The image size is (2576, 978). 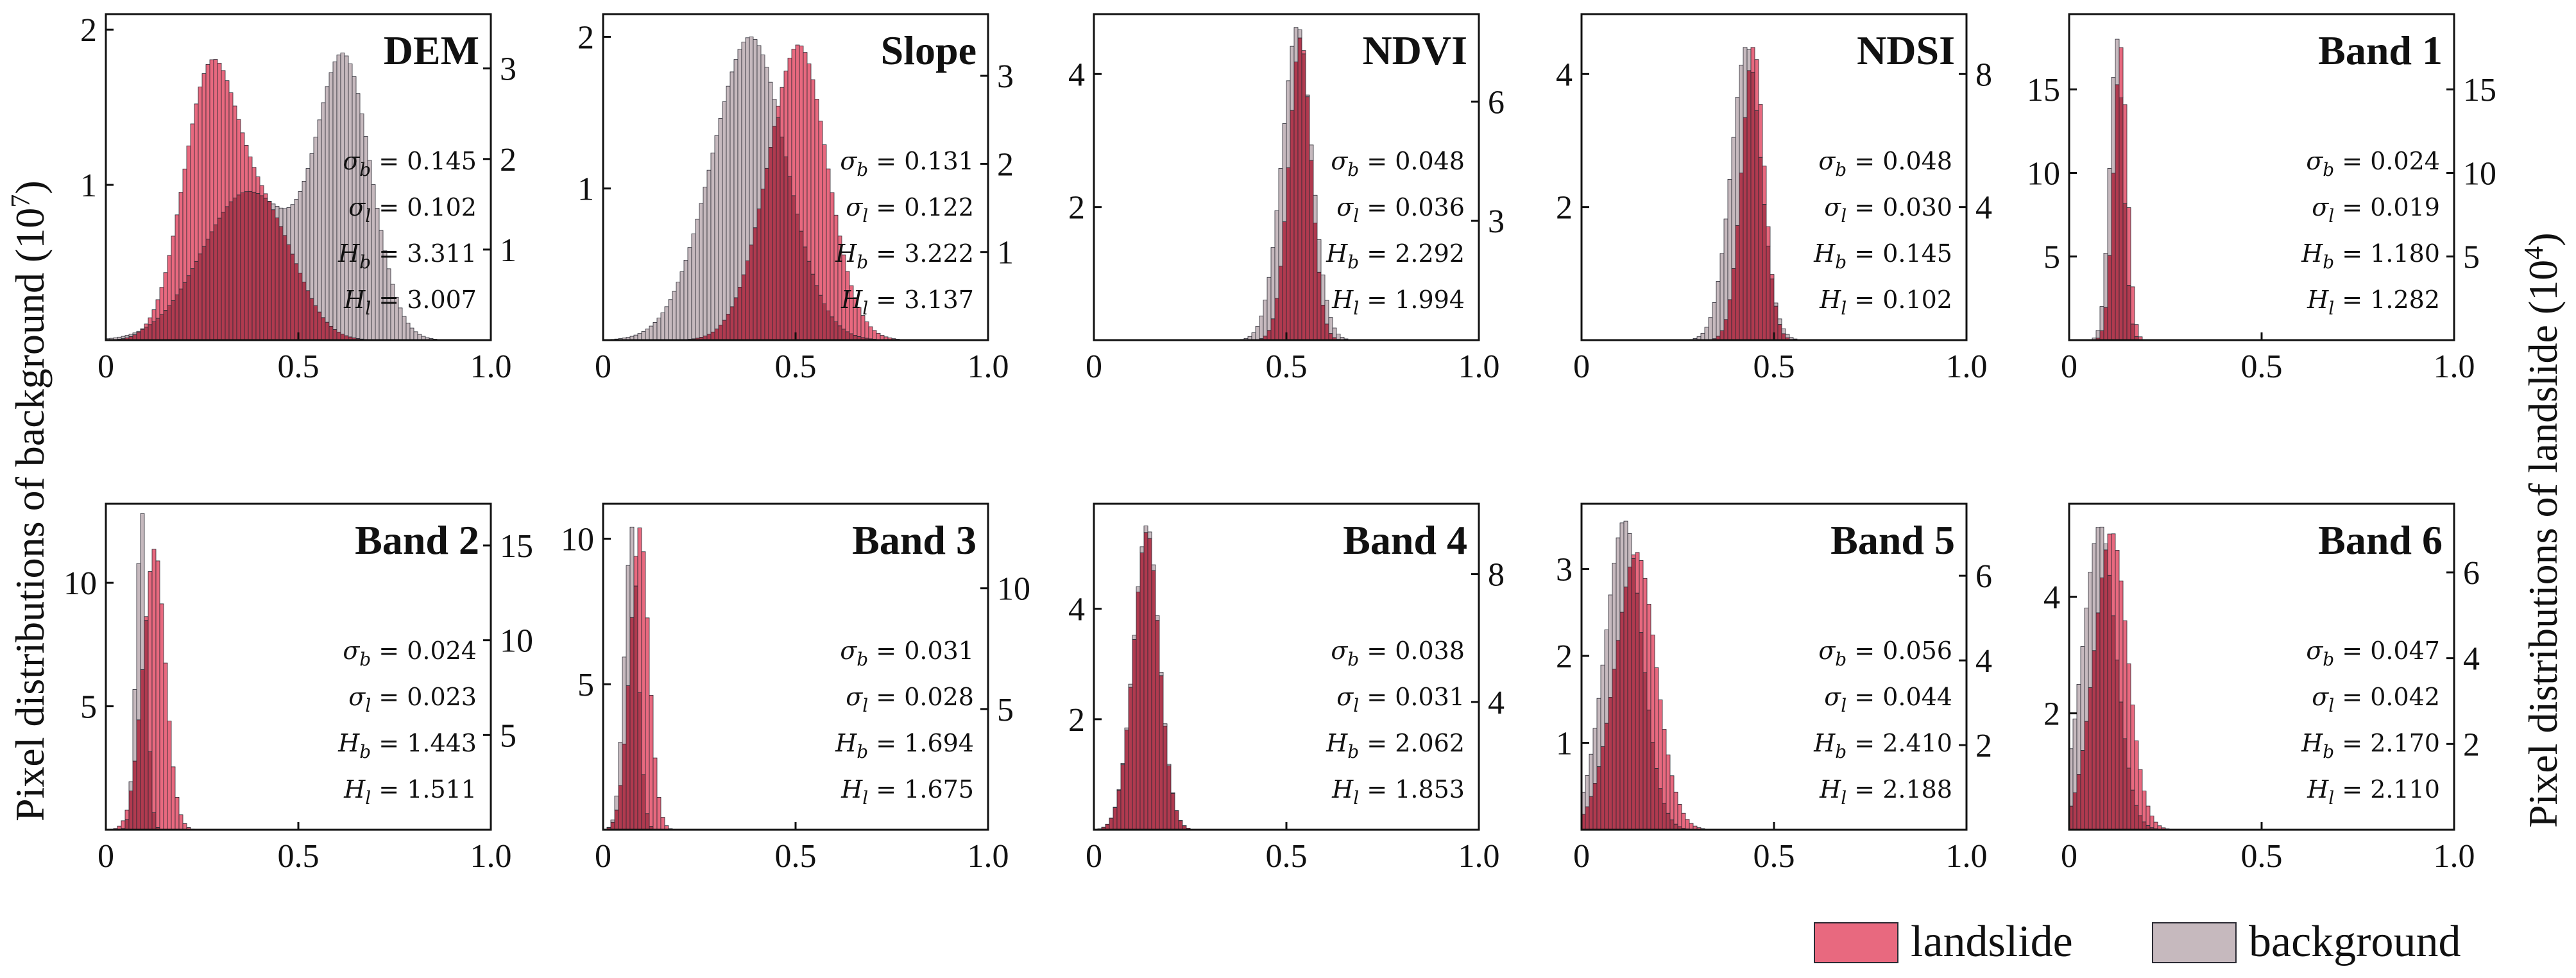 What do you see at coordinates (2534, 253) in the screenshot?
I see `right-axis-label-exp: 4` at bounding box center [2534, 253].